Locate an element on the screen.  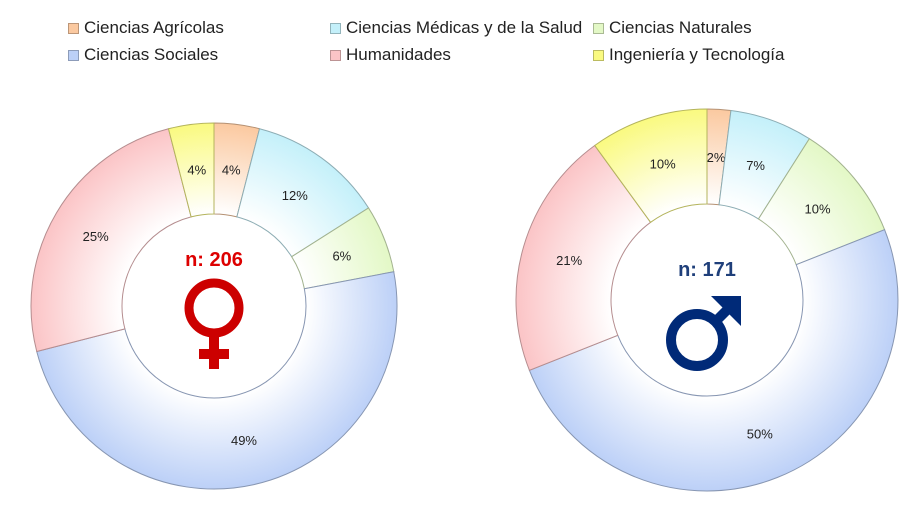
legend-label: Ciencias Agrícolas is located at coordinates (154, 27).